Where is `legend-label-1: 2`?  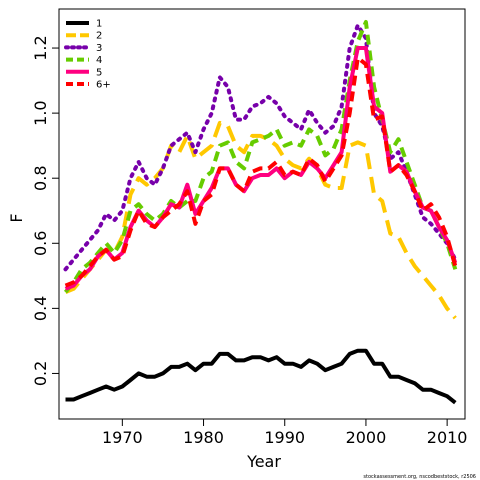
legend-label-1: 2 is located at coordinates (99, 36).